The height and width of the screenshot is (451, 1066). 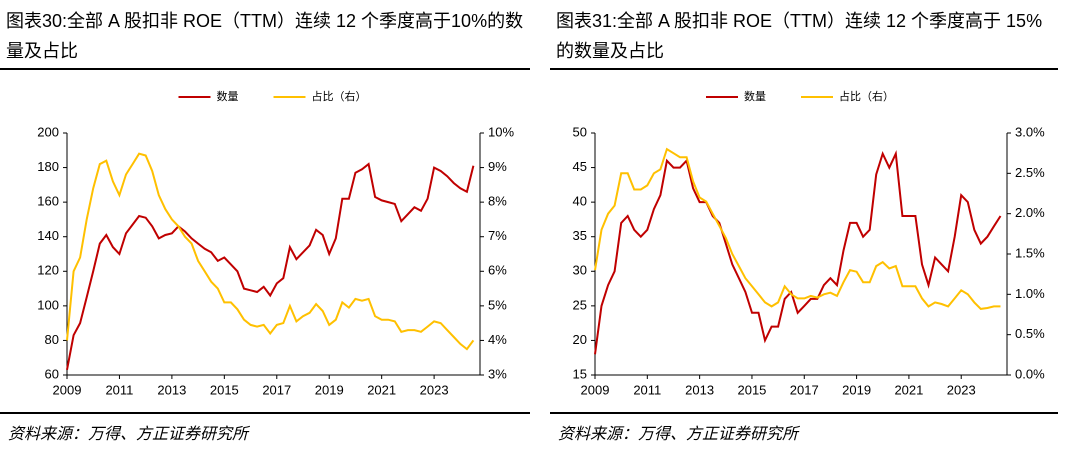 What do you see at coordinates (580, 270) in the screenshot?
I see `y-tick-label: 30` at bounding box center [580, 270].